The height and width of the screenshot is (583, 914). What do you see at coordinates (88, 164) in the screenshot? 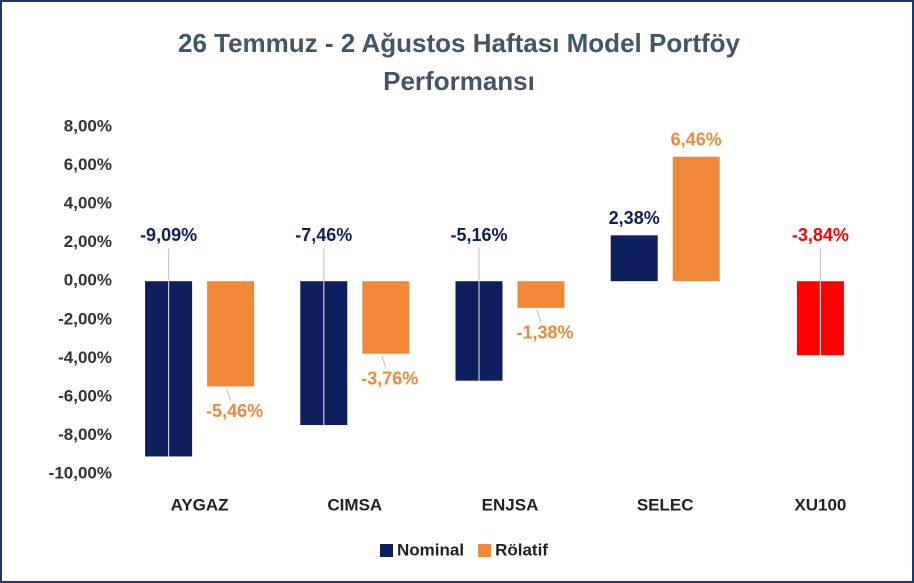
I see `y-tick-label: 6,00%` at bounding box center [88, 164].